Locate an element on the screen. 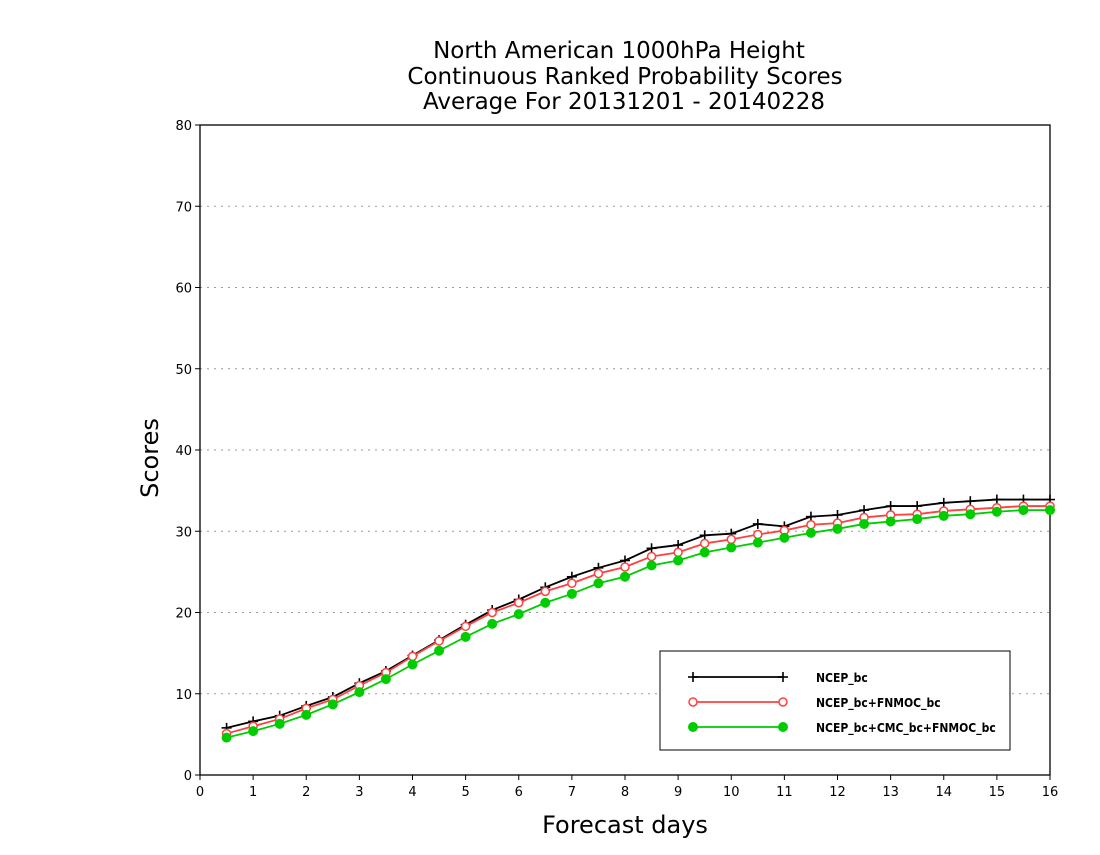 The width and height of the screenshot is (1100, 855). x-tick-label: 14 is located at coordinates (943, 792).